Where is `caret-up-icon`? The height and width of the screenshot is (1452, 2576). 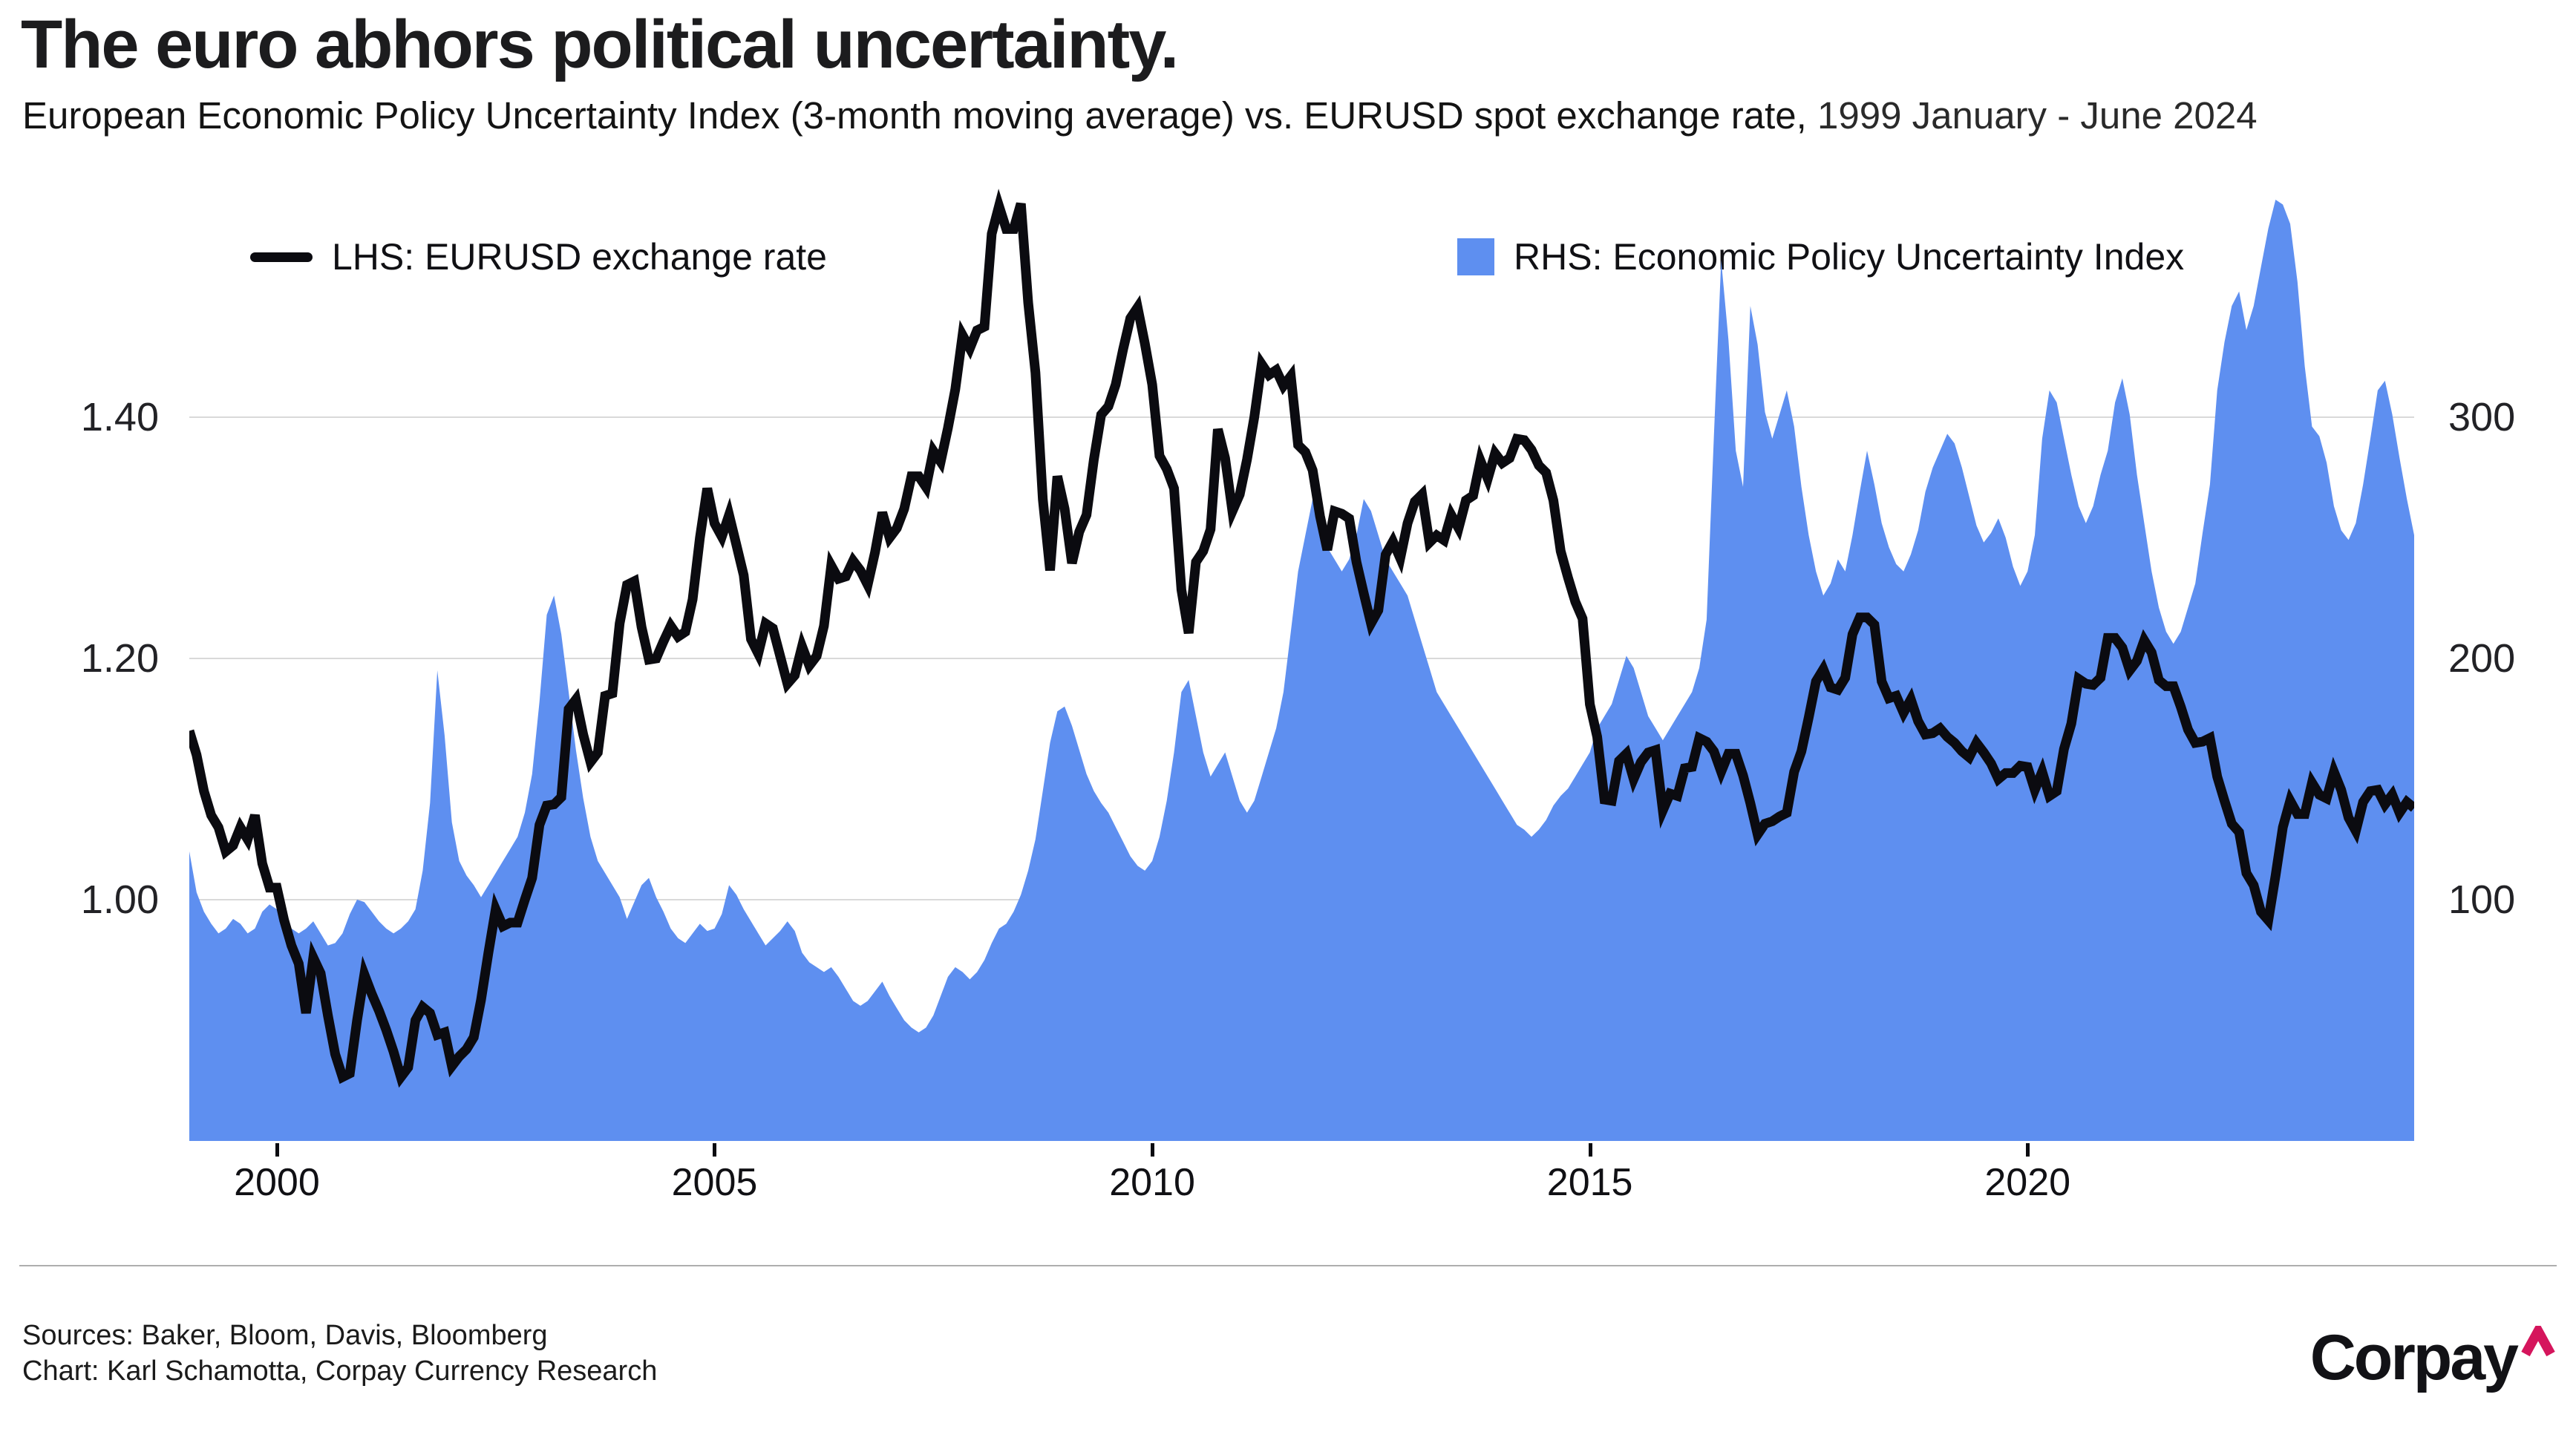
caret-up-icon is located at coordinates (2538, 1341).